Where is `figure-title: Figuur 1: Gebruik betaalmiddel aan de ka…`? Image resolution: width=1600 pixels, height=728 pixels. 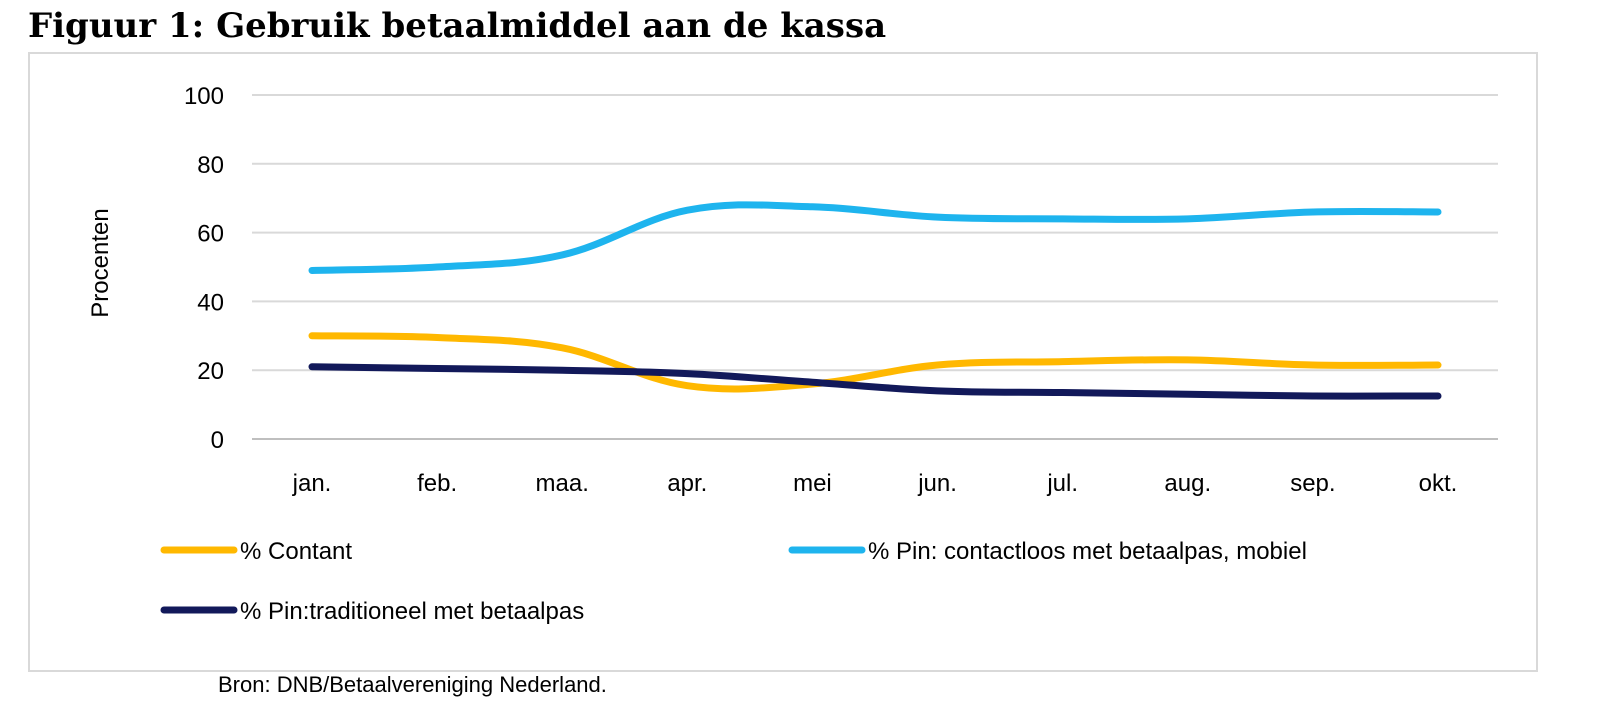 figure-title: Figuur 1: Gebruik betaalmiddel aan de ka… is located at coordinates (457, 26).